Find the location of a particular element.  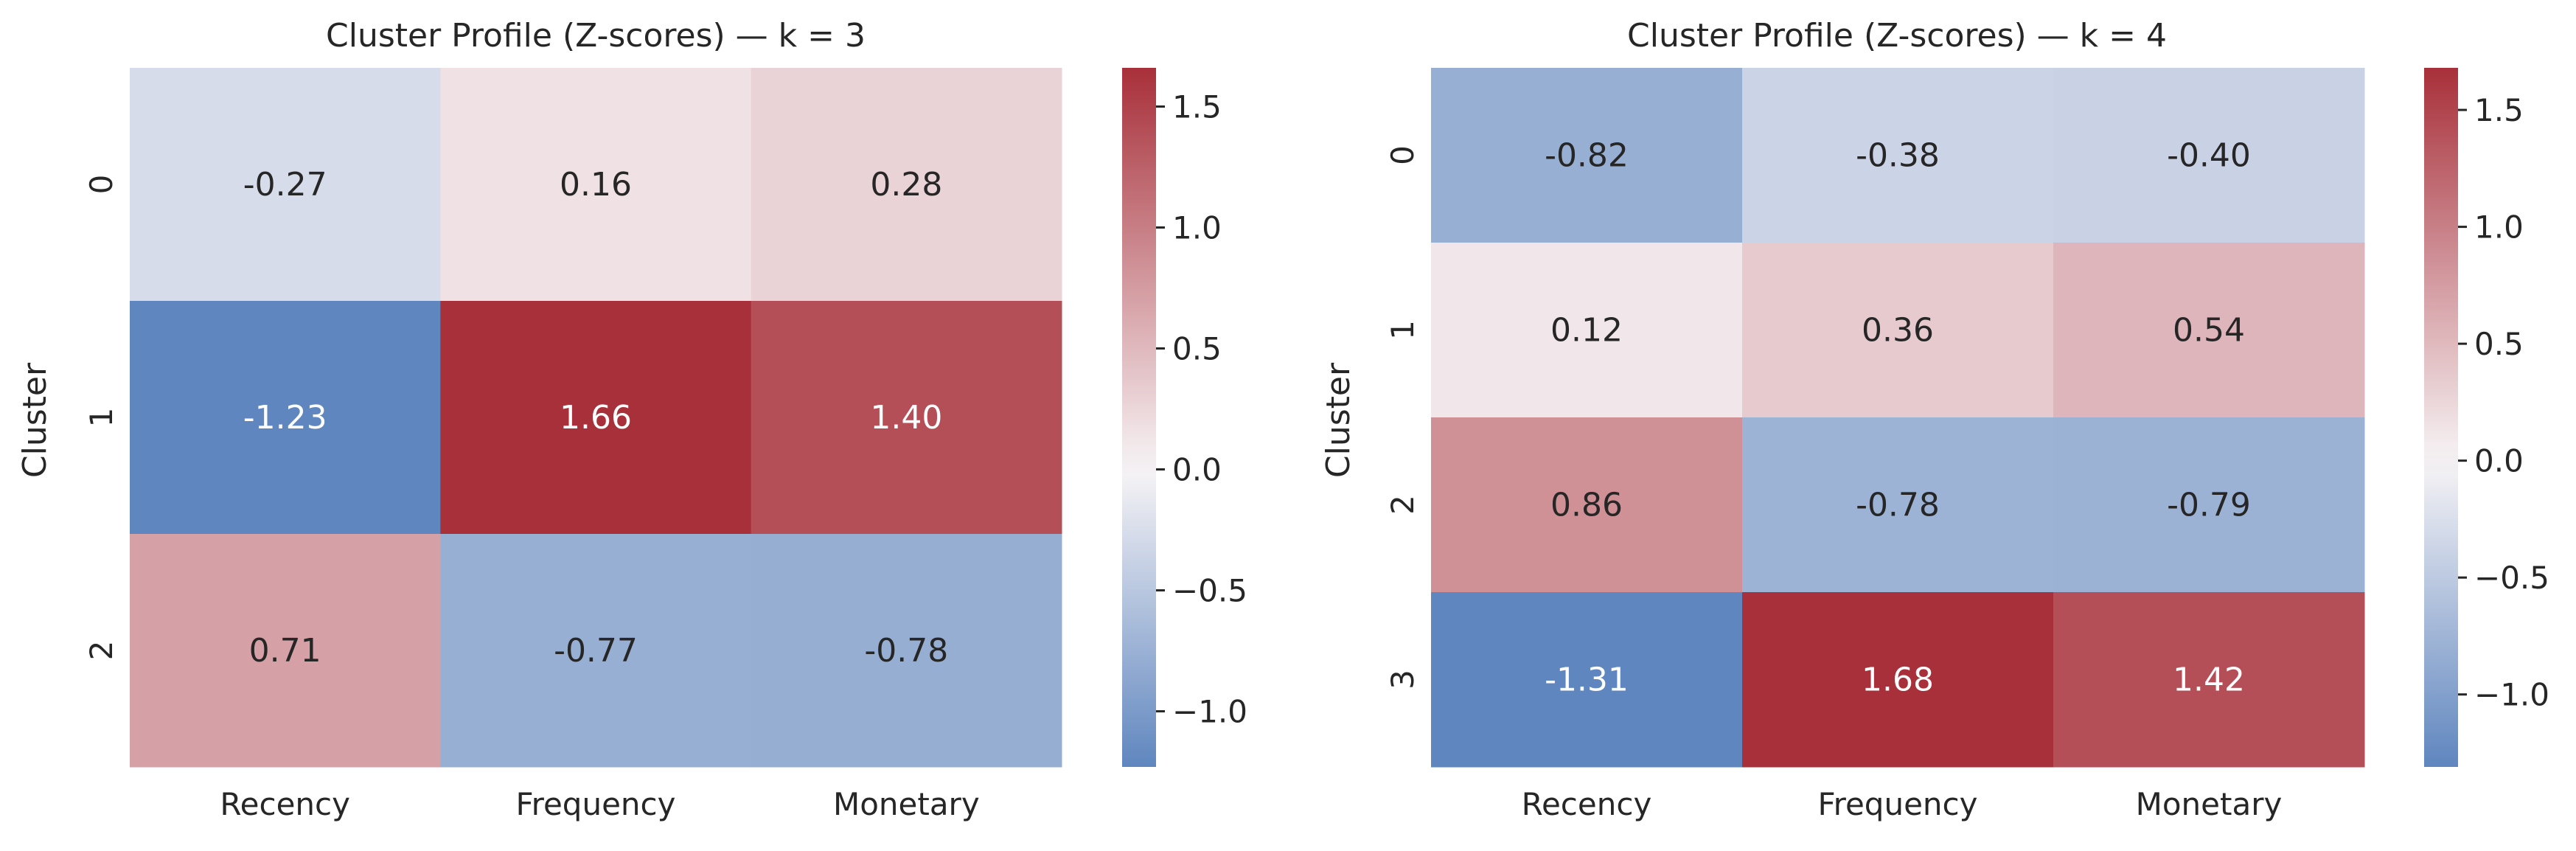

cell-value-label: -0.40 is located at coordinates (2209, 156).